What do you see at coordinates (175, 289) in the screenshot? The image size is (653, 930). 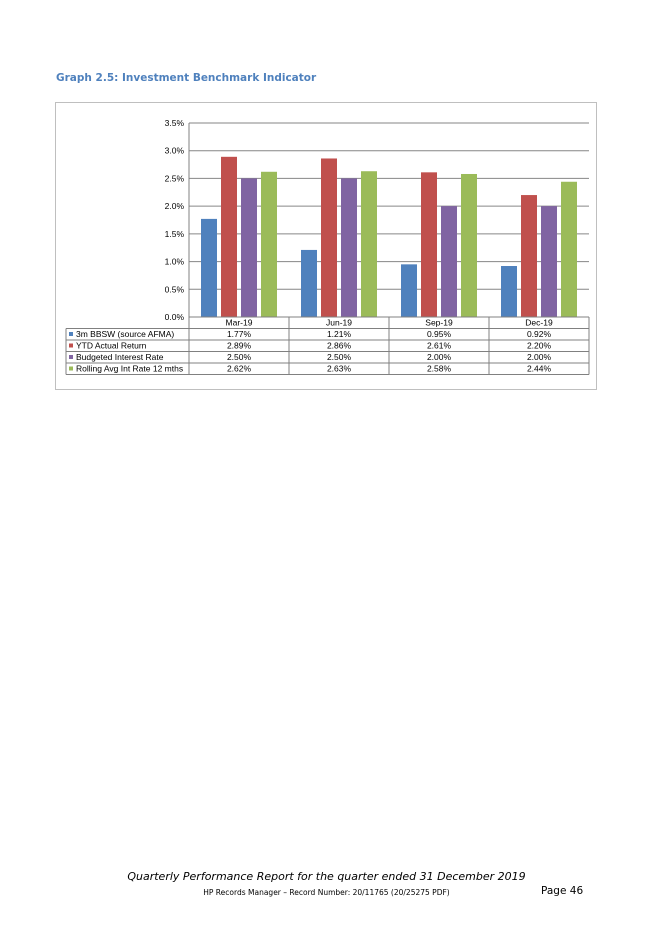 I see `y-tick-label: 0.5%` at bounding box center [175, 289].